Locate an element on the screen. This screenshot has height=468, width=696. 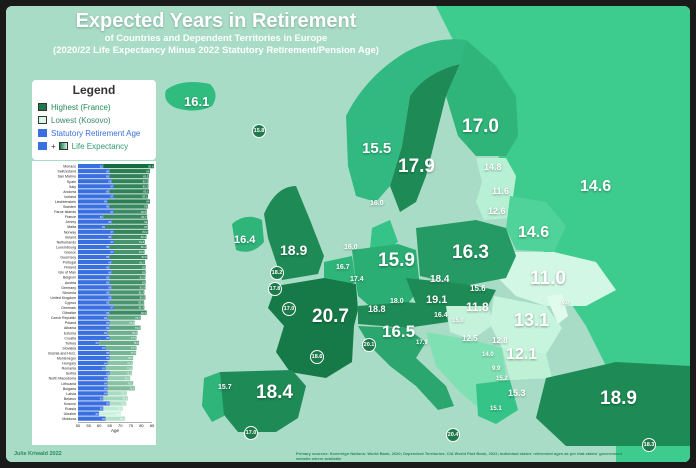
map-label-switzerland: 18.8 is located at coordinates (377, 309).